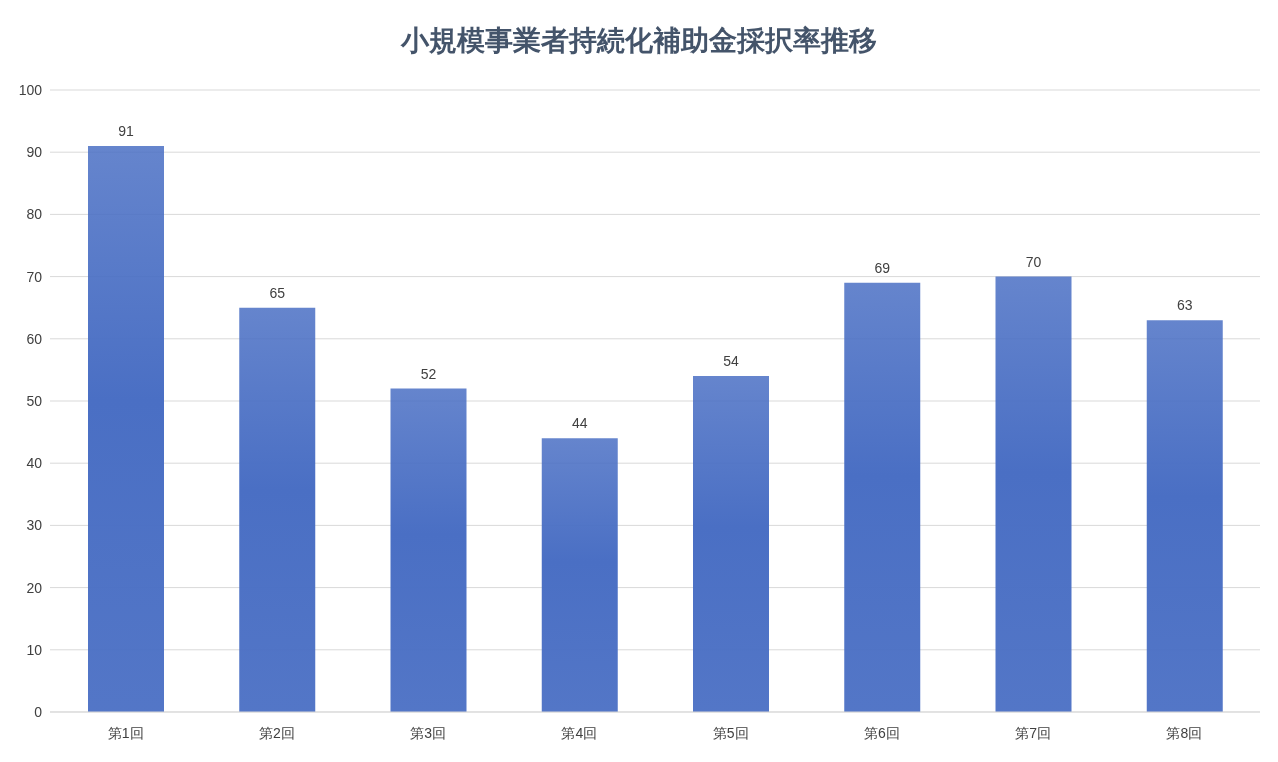 Image resolution: width=1278 pixels, height=762 pixels. What do you see at coordinates (1033, 261) in the screenshot?
I see `data-label: 70` at bounding box center [1033, 261].